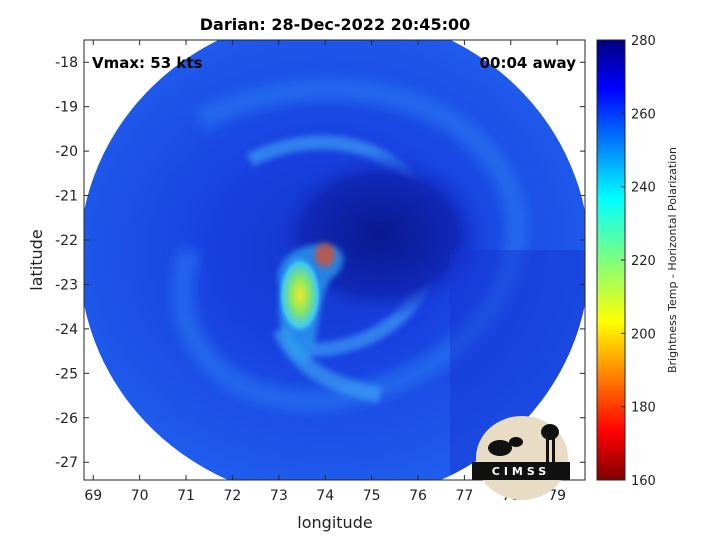 The height and width of the screenshot is (540, 720). What do you see at coordinates (66, 241) in the screenshot?
I see `y-tick-label: -22` at bounding box center [66, 241].